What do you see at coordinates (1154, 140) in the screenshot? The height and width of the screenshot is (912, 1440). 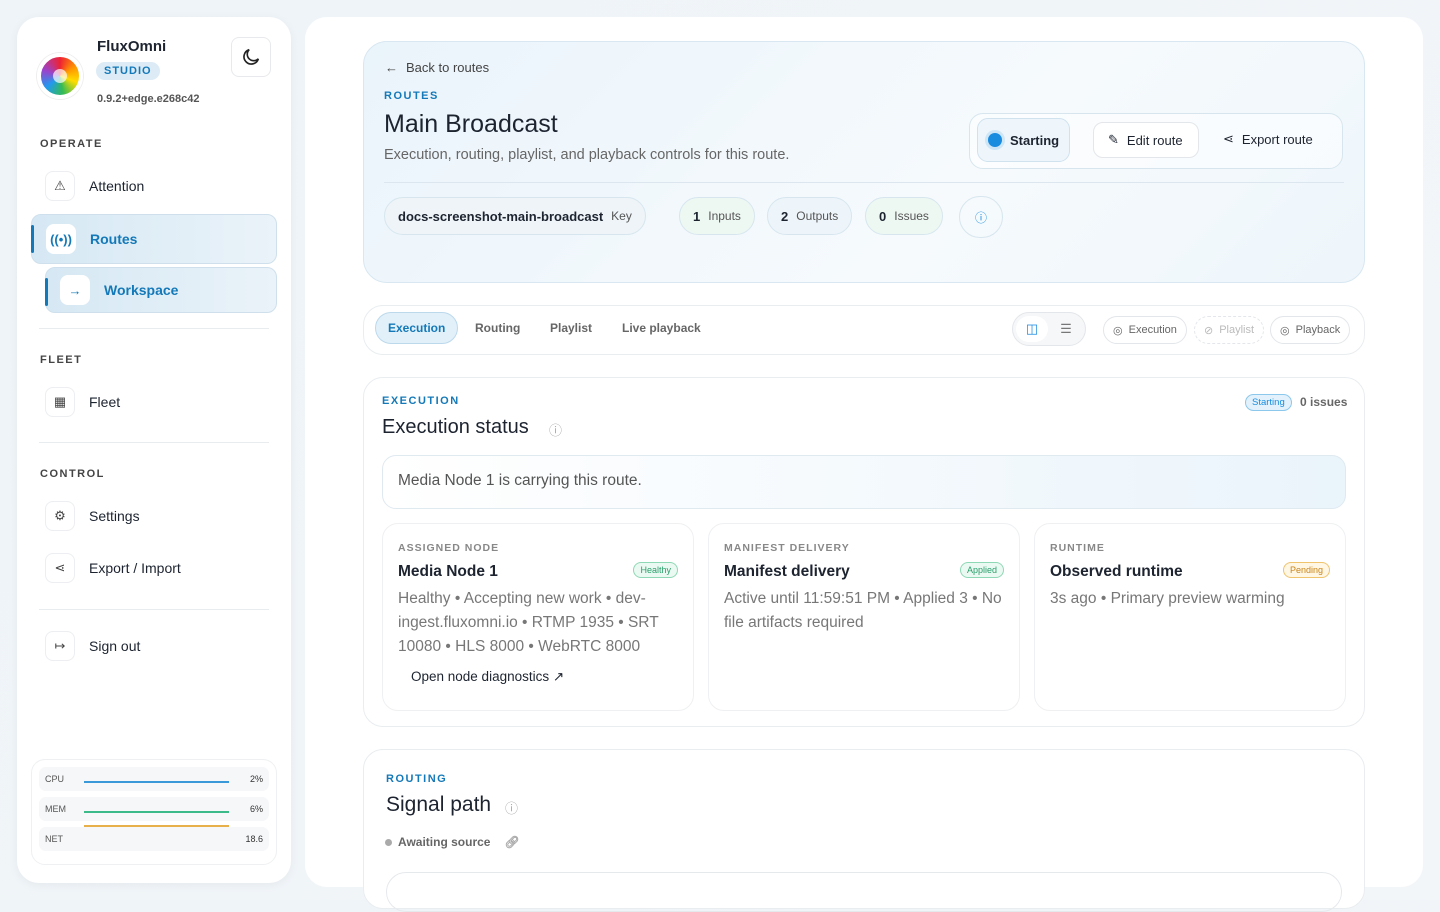 I see `label: Edit route` at bounding box center [1154, 140].